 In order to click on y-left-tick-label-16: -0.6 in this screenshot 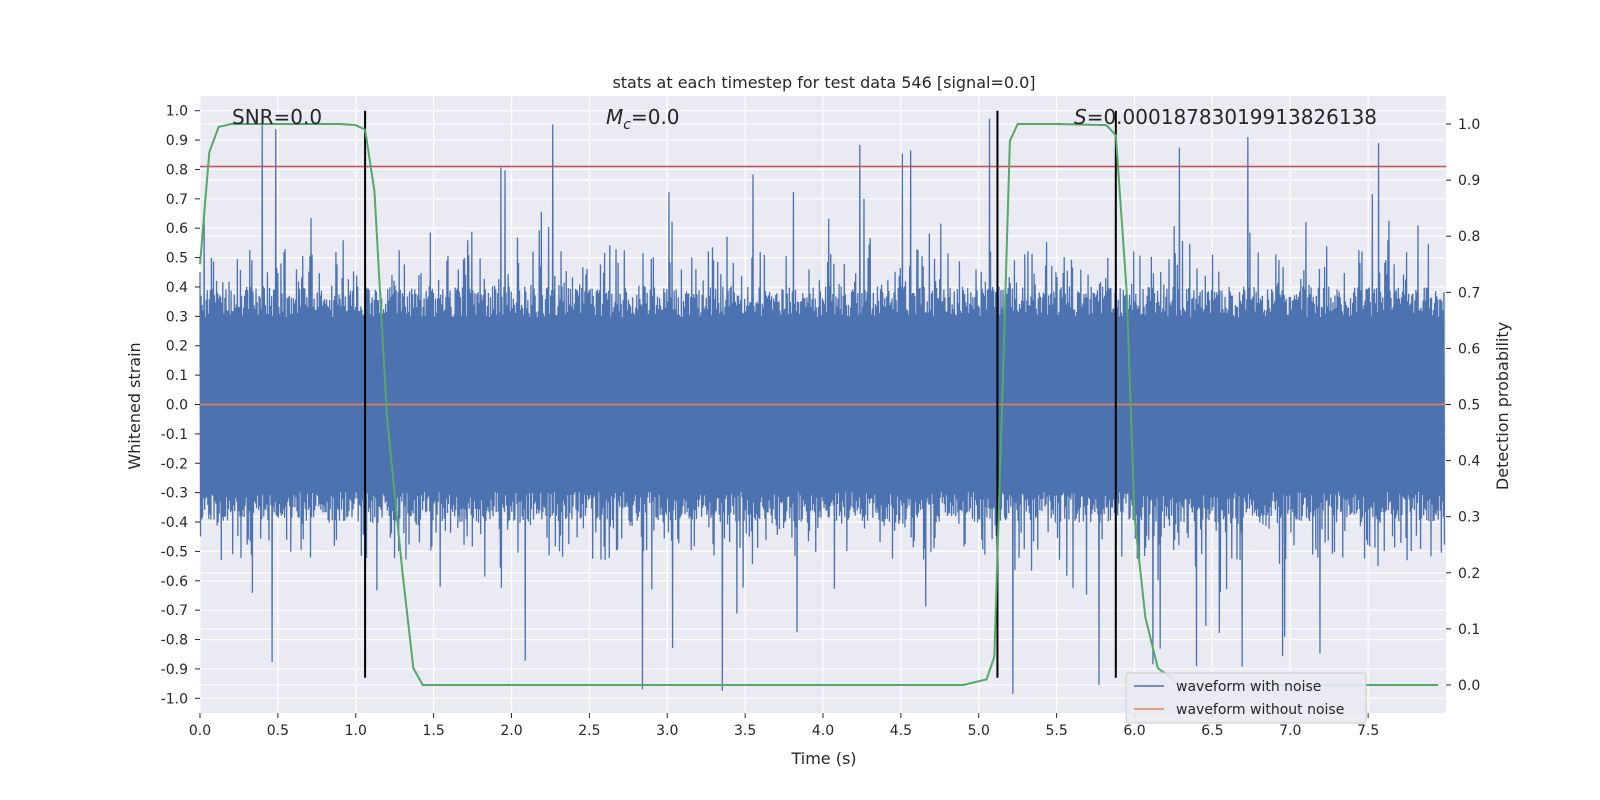, I will do `click(174, 582)`.